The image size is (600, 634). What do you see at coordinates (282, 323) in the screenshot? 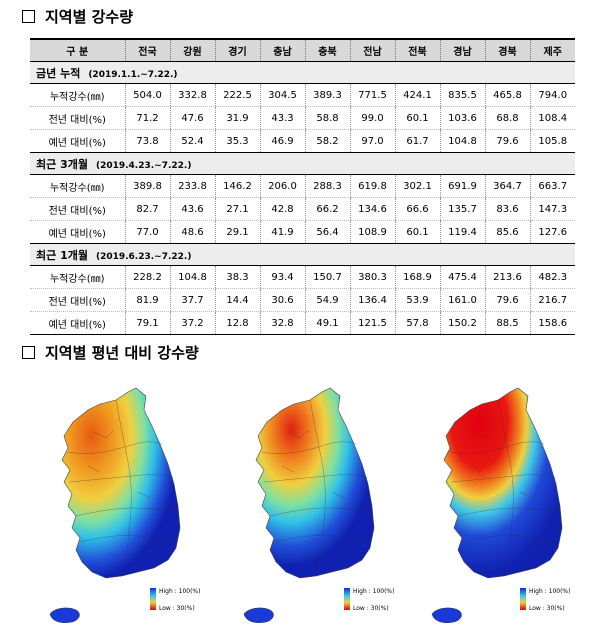
I see `table-cell: 32.8` at bounding box center [282, 323].